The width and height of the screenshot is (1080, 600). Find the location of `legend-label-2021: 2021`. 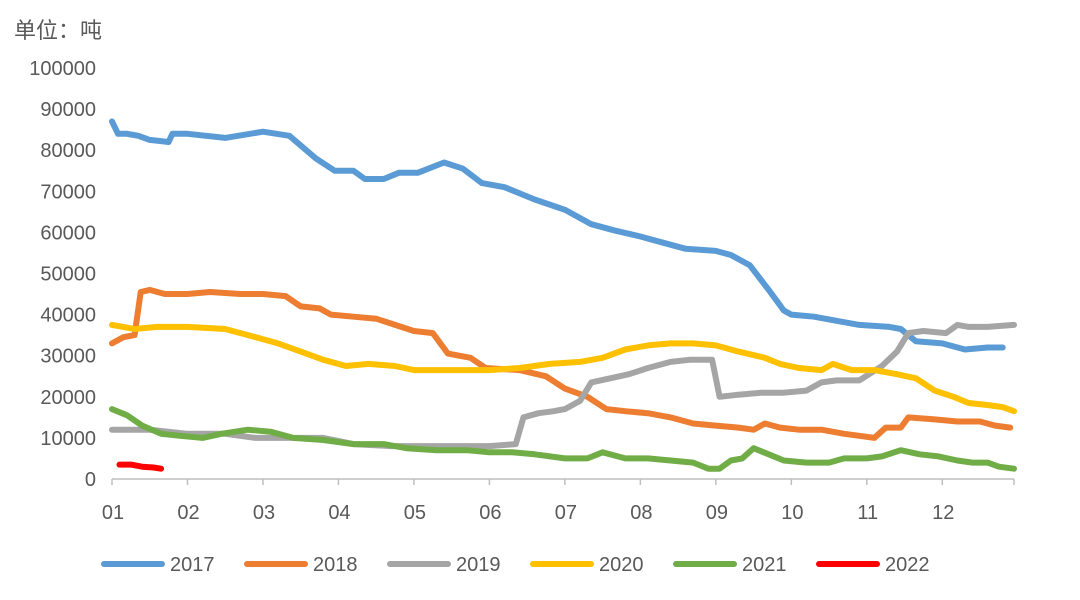

legend-label-2021: 2021 is located at coordinates (764, 565).